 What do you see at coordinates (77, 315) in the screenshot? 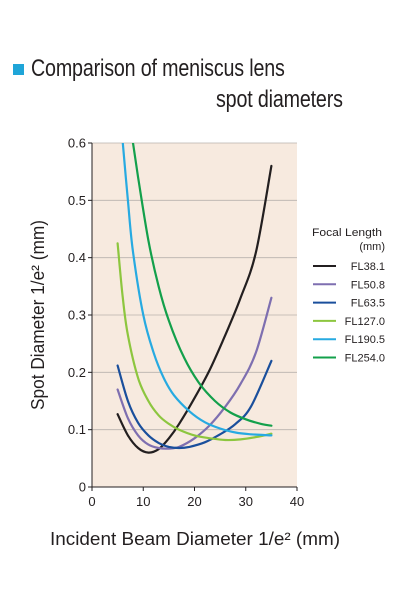
I see `y-tick-label: 0.3` at bounding box center [77, 315].